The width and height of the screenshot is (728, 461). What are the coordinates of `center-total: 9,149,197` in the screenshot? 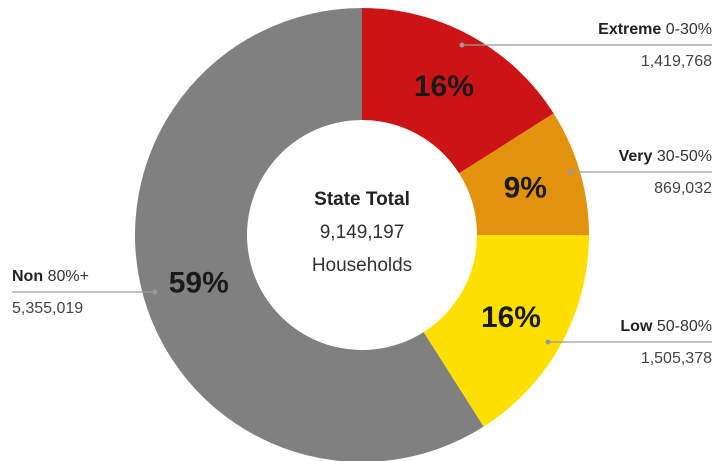 It's located at (362, 232).